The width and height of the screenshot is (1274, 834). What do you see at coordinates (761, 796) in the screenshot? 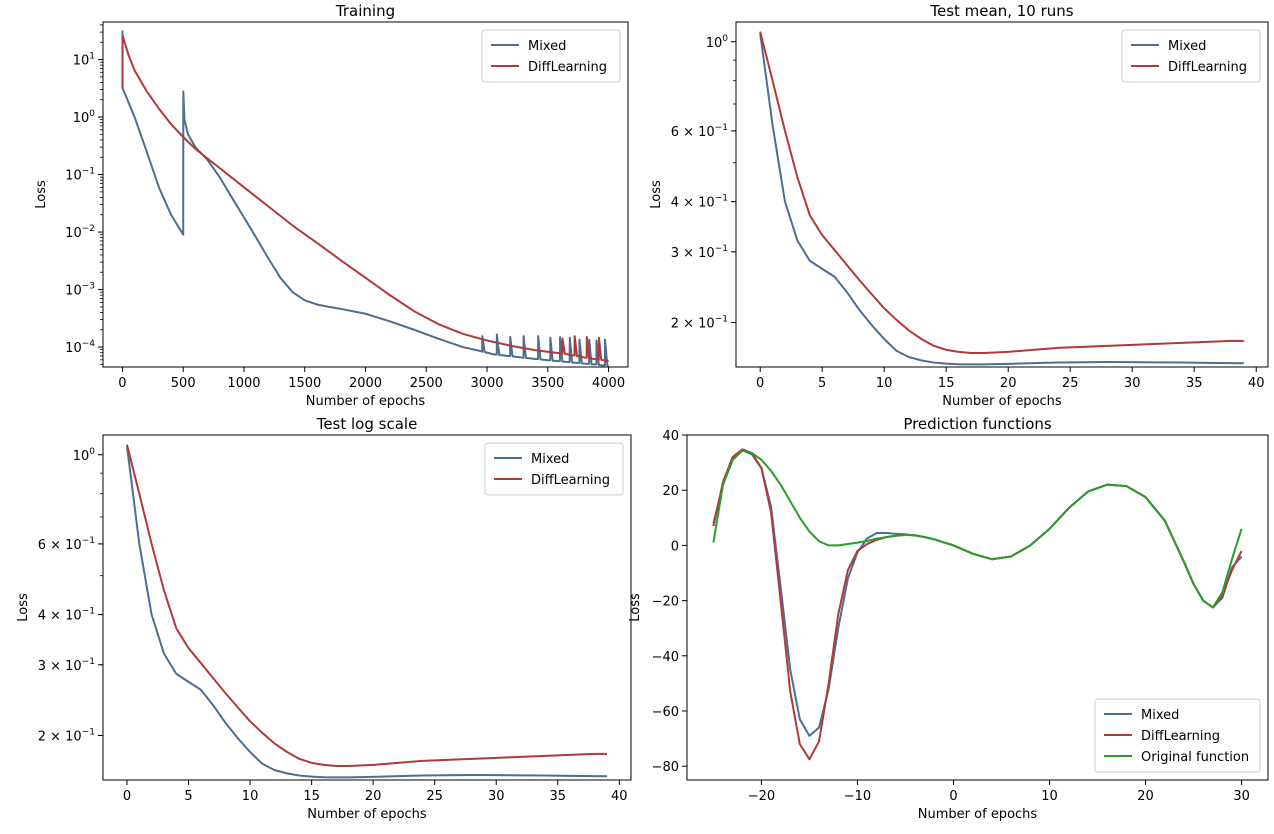
I see `x-tick-label: −20` at bounding box center [761, 796].